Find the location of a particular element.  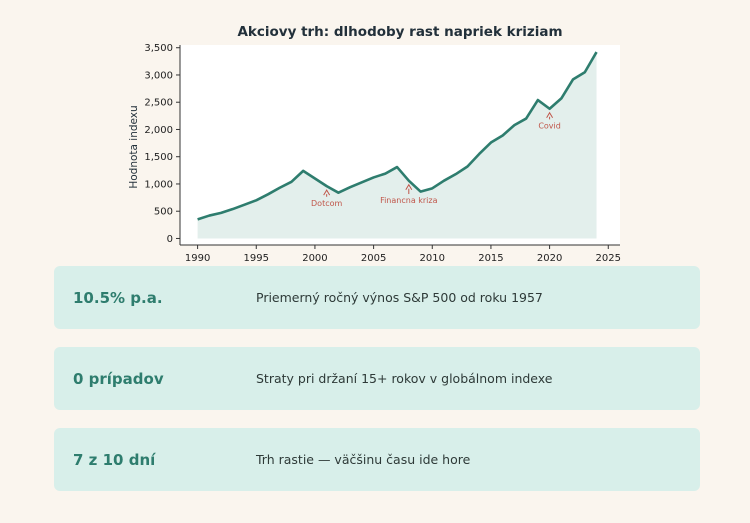

x-tick-label: 1990 is located at coordinates (197, 258).